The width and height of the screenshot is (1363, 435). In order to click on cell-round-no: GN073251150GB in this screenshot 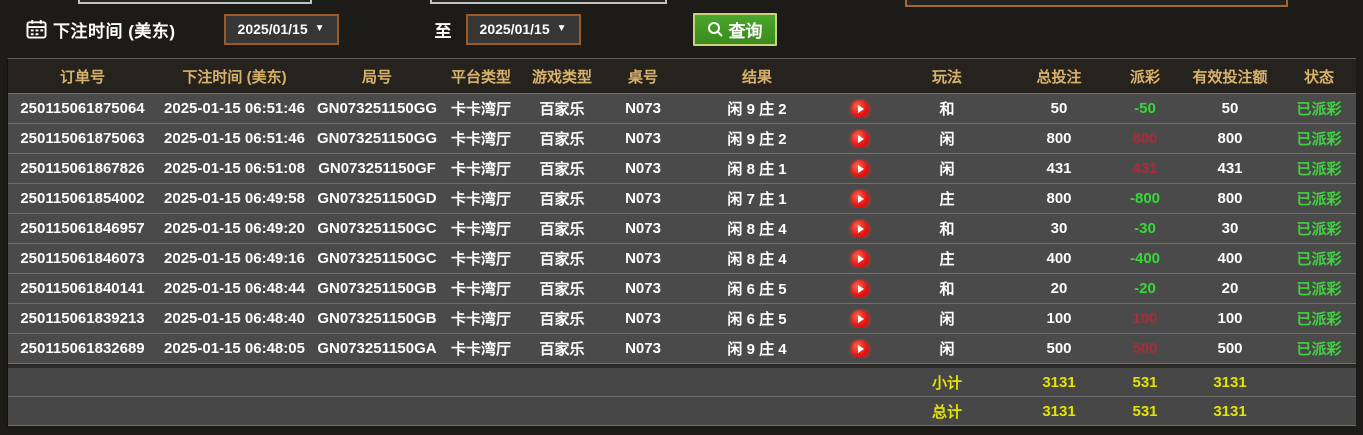, I will do `click(377, 318)`.